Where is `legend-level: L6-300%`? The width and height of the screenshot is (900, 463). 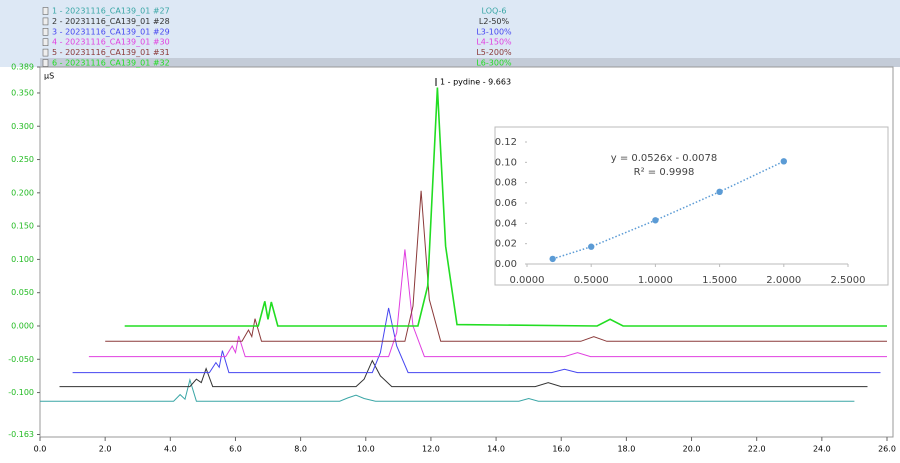
legend-level: L6-300% is located at coordinates (494, 63).